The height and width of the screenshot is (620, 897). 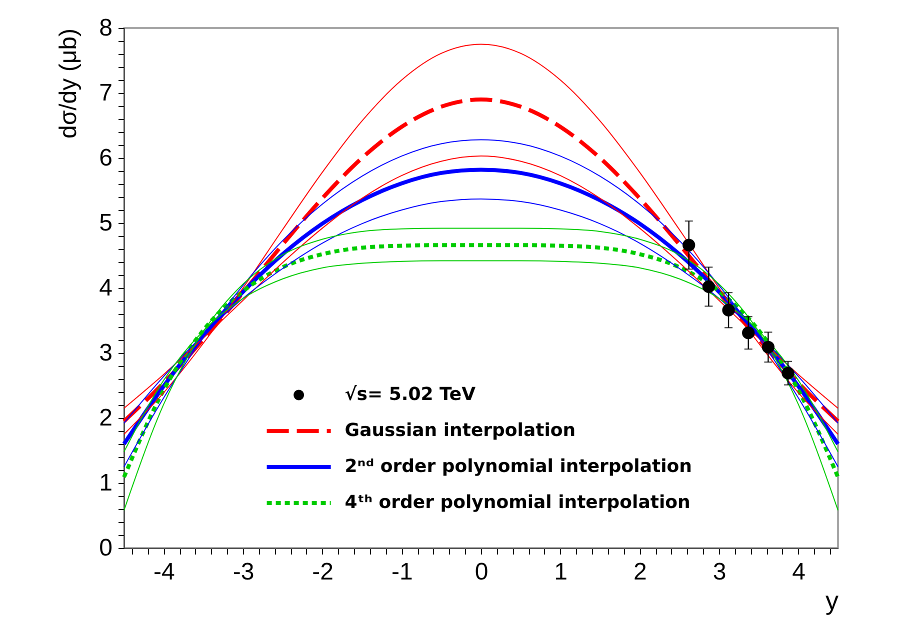 What do you see at coordinates (518, 466) in the screenshot?
I see `legend-label: 2ⁿᵈ order polynomial interpolation` at bounding box center [518, 466].